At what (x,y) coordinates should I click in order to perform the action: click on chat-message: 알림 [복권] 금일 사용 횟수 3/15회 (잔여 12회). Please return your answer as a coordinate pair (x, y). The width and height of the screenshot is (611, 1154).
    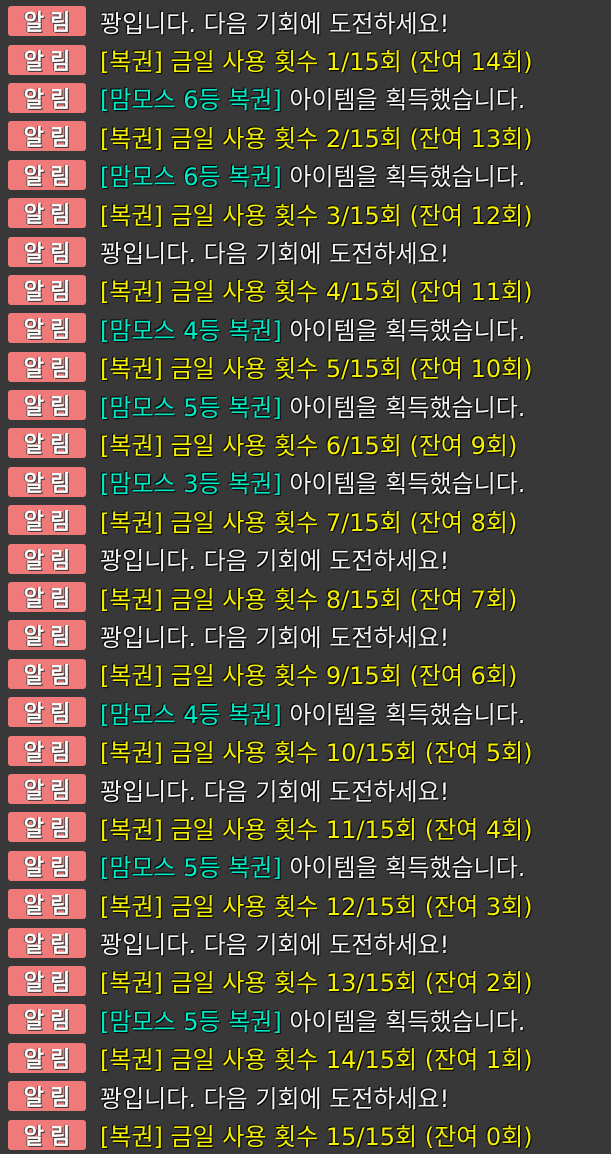
    Looking at the image, I should click on (305, 213).